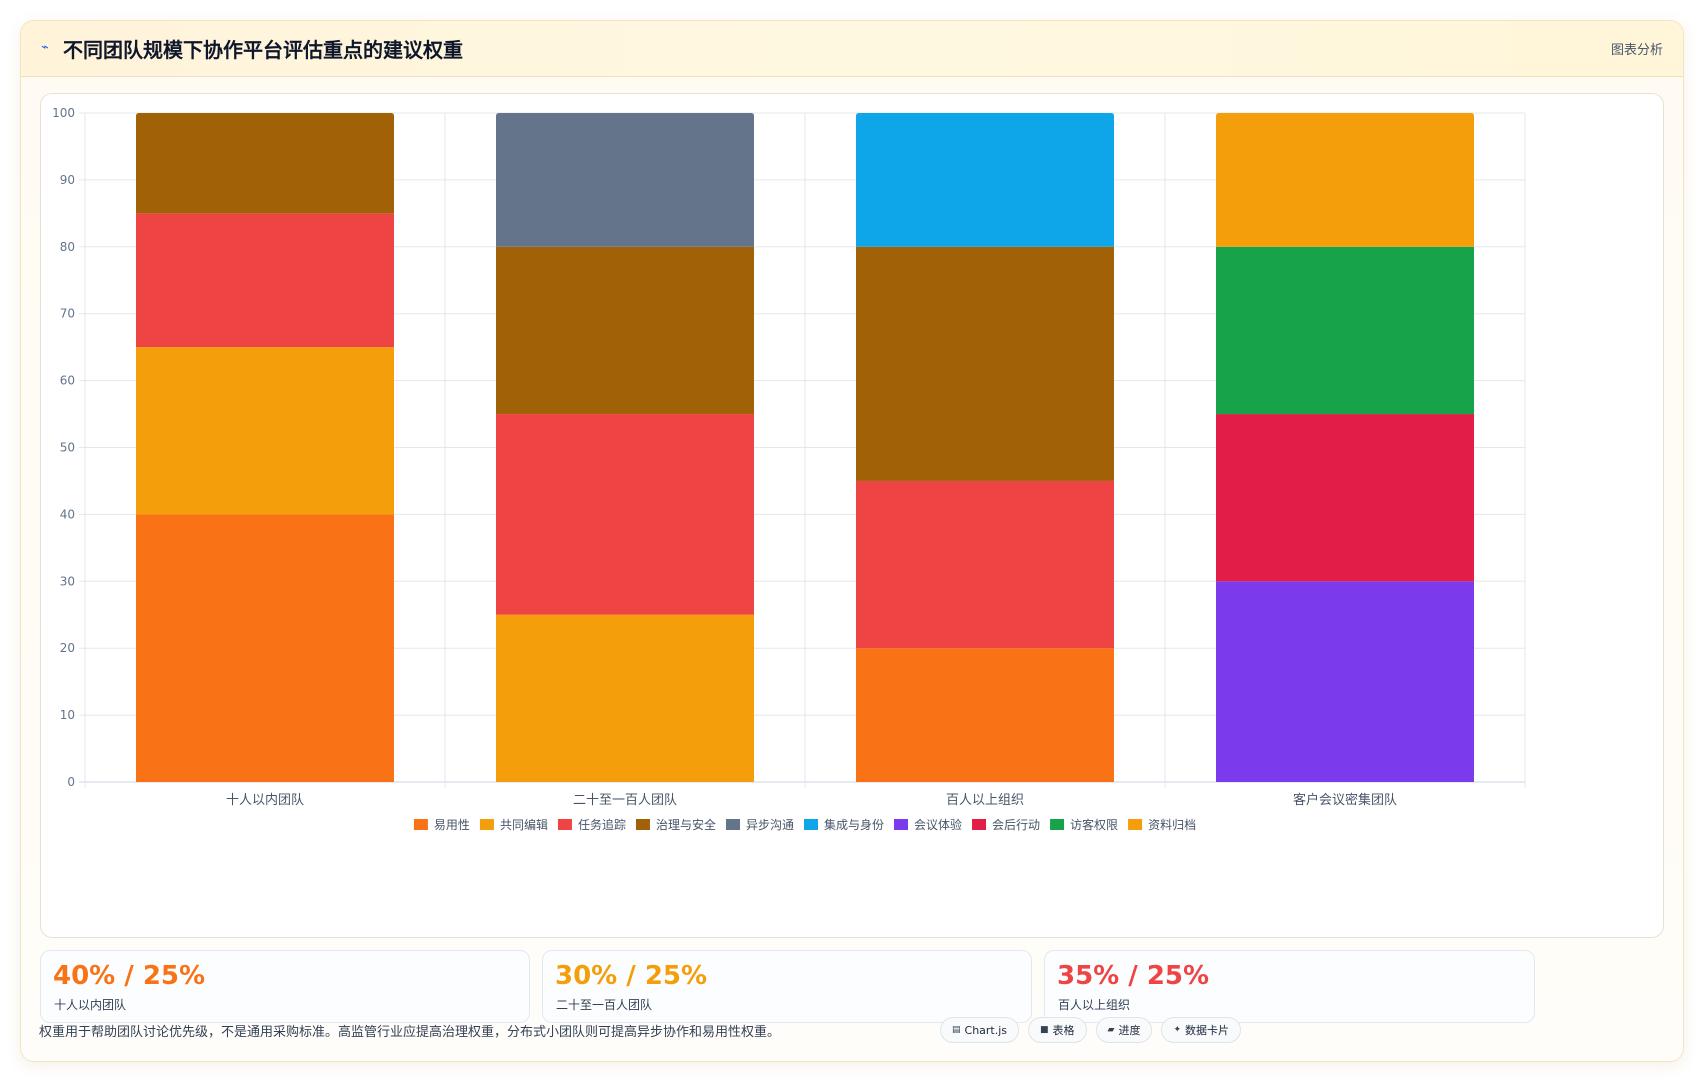 The image size is (1705, 1084). I want to click on legend-label: 访客权限, so click(1094, 824).